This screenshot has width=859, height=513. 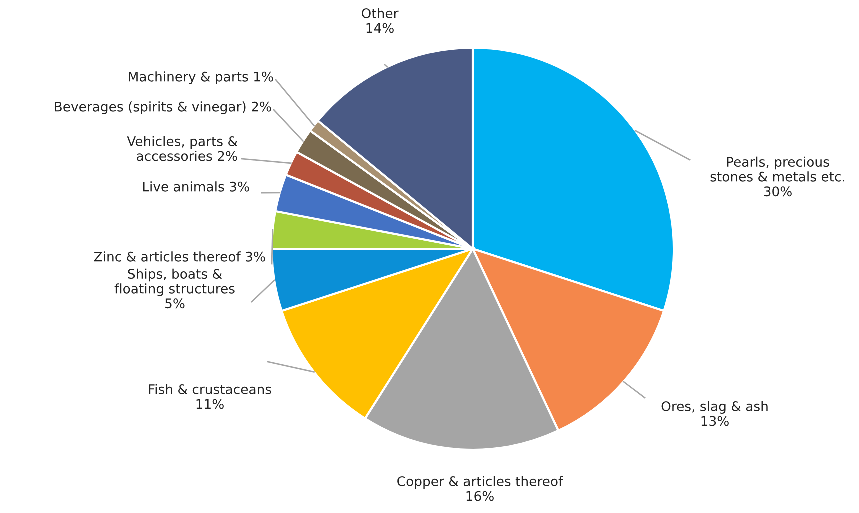 What do you see at coordinates (481, 482) in the screenshot?
I see `slice-label: Copper & articles thereof` at bounding box center [481, 482].